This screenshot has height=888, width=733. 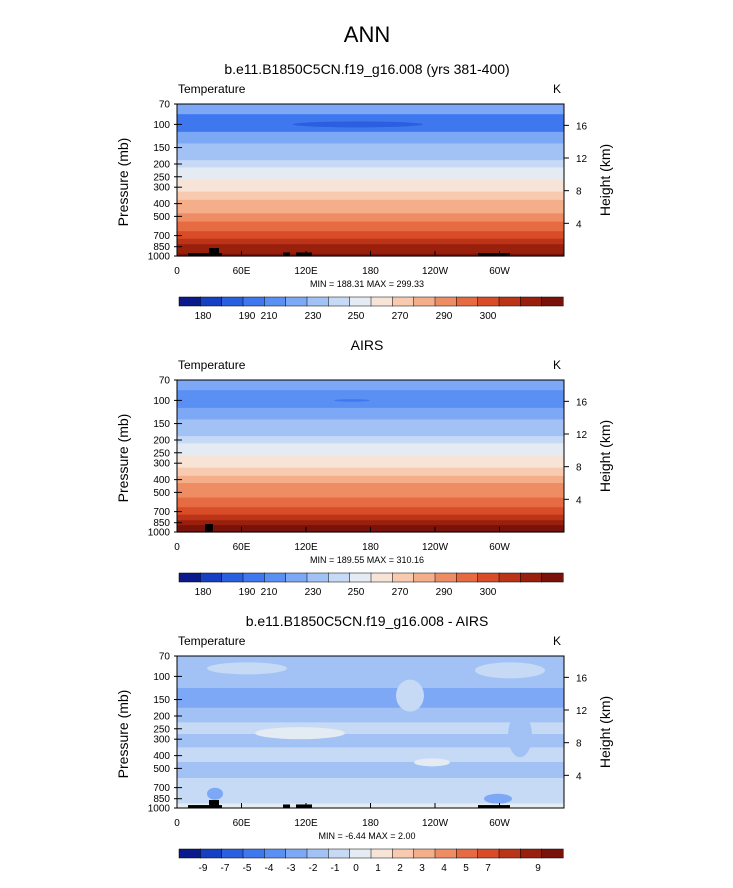 What do you see at coordinates (557, 641) in the screenshot?
I see `units-label: K` at bounding box center [557, 641].